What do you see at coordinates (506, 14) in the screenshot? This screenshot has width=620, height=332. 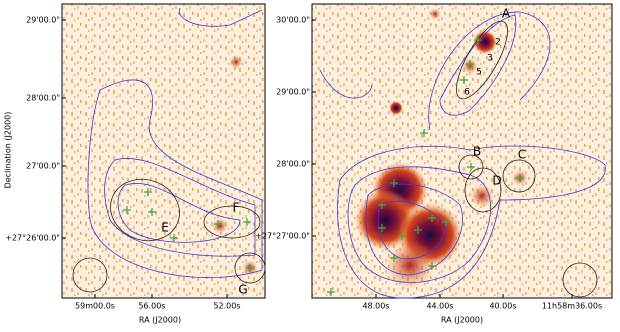 I see `region-label: A` at bounding box center [506, 14].